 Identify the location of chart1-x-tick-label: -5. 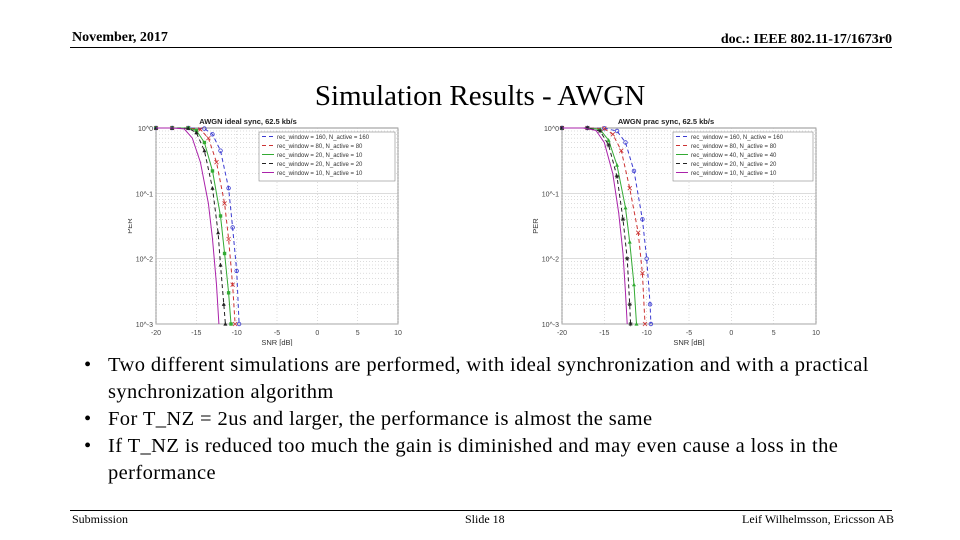
(689, 333).